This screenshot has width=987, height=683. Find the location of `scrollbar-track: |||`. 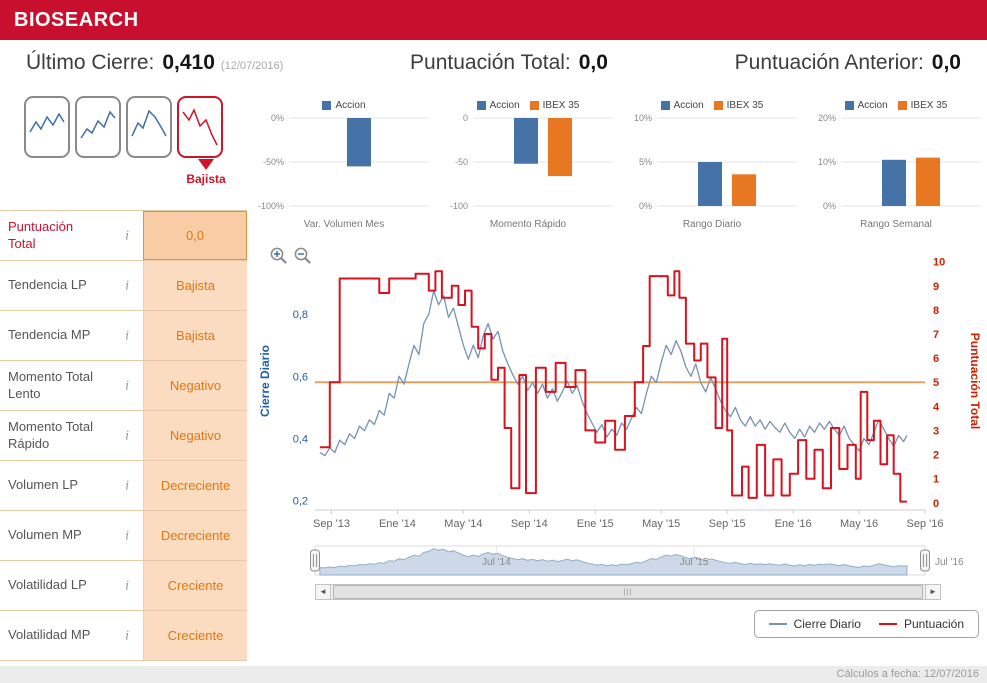

scrollbar-track: ||| is located at coordinates (628, 592).